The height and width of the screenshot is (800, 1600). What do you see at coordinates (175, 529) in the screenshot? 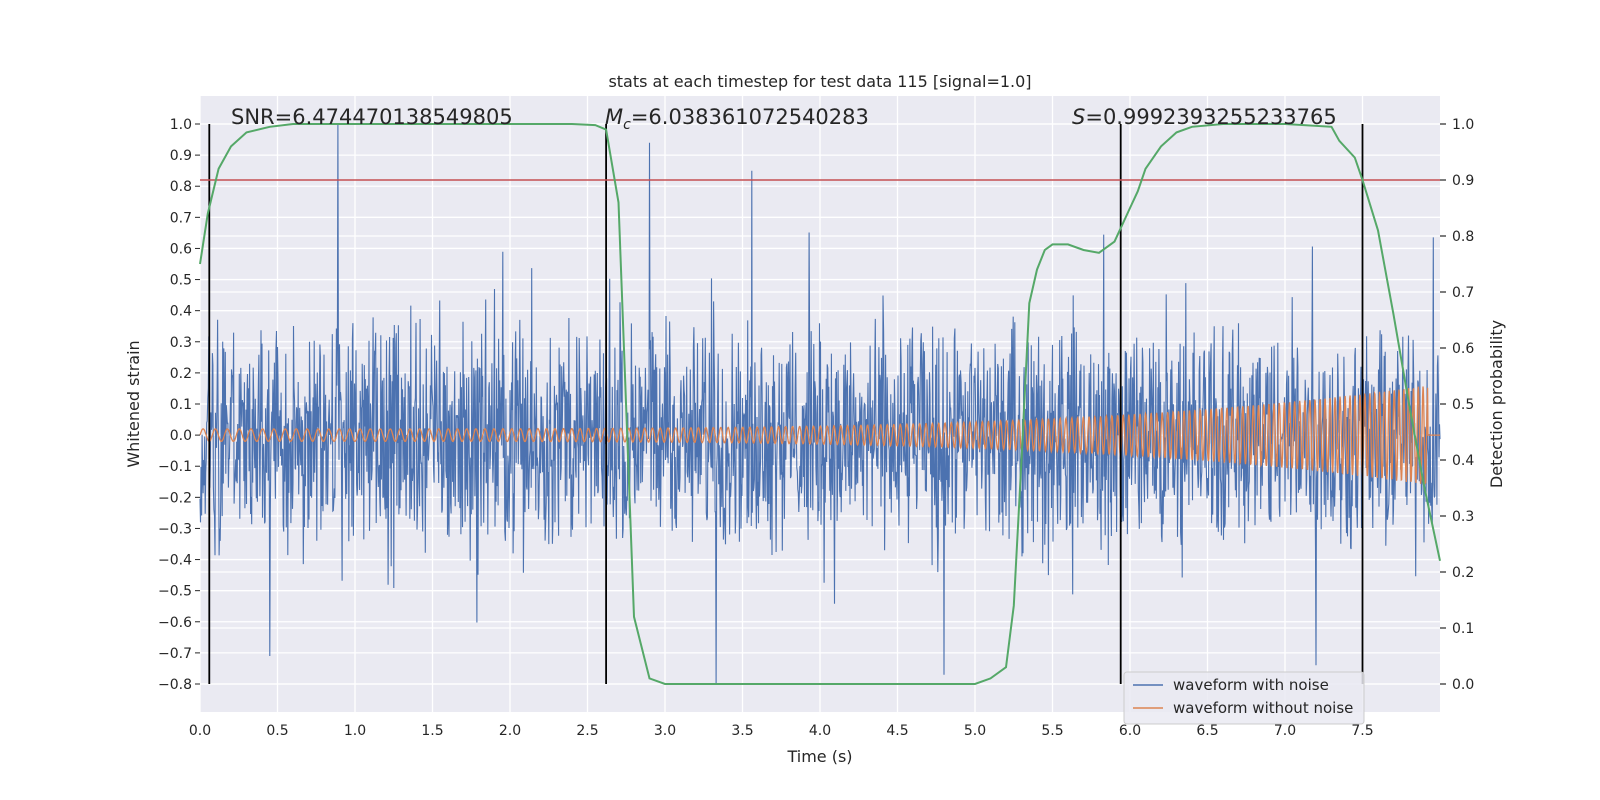
I see `y-tick-label: −0.3` at bounding box center [175, 529].